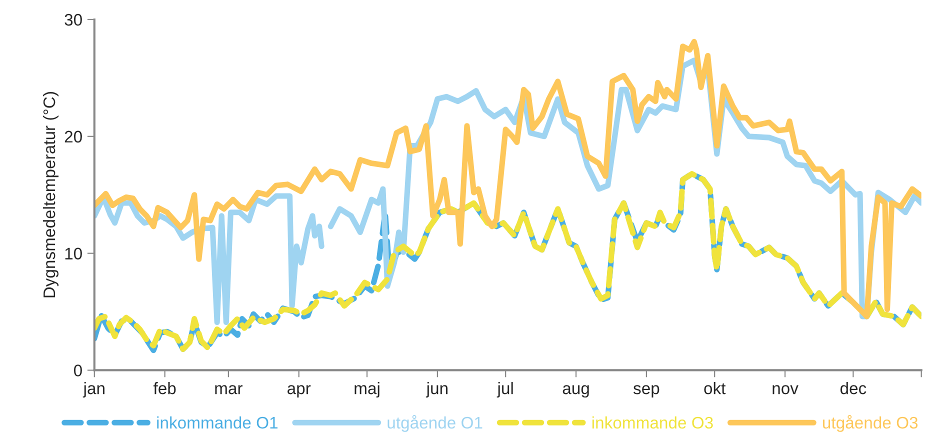 This screenshot has height=433, width=944. What do you see at coordinates (164, 388) in the screenshot?
I see `x-tick-label: feb` at bounding box center [164, 388].